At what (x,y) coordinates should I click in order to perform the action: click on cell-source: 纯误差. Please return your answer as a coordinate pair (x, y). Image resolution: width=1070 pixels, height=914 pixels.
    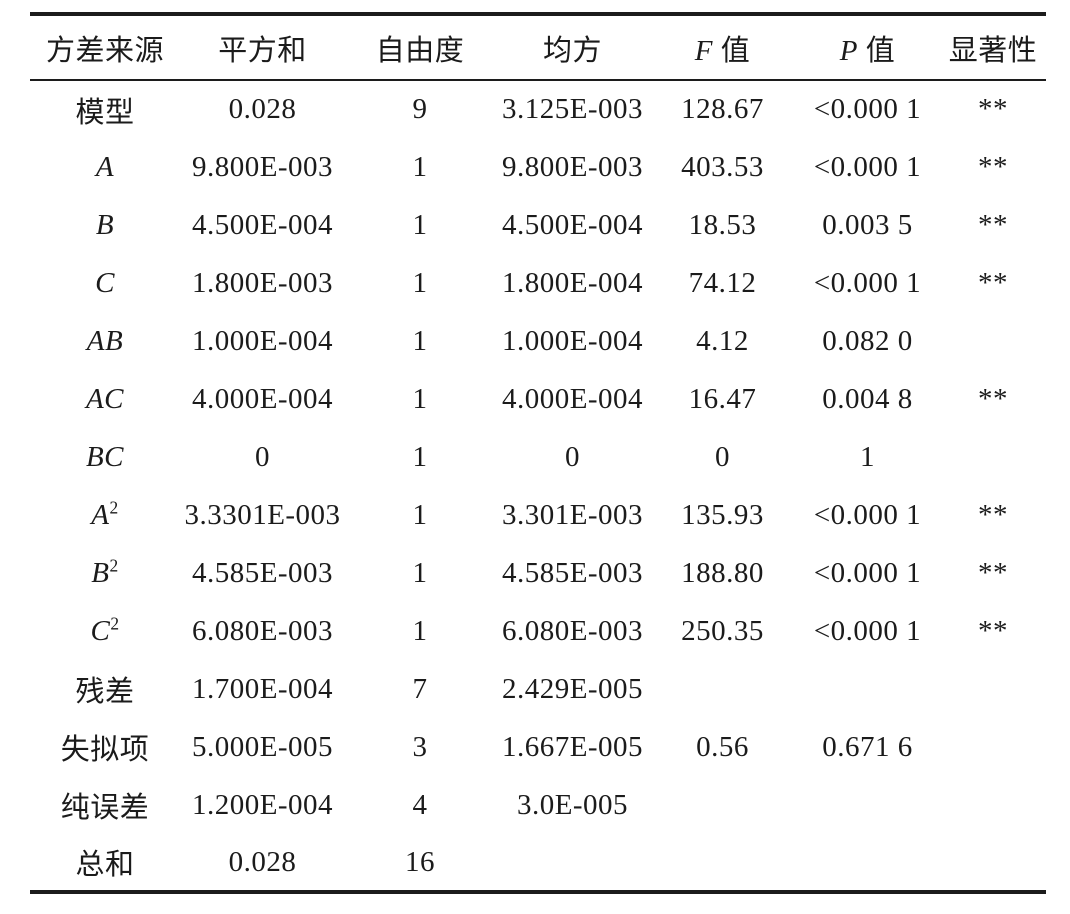
    Looking at the image, I should click on (105, 805).